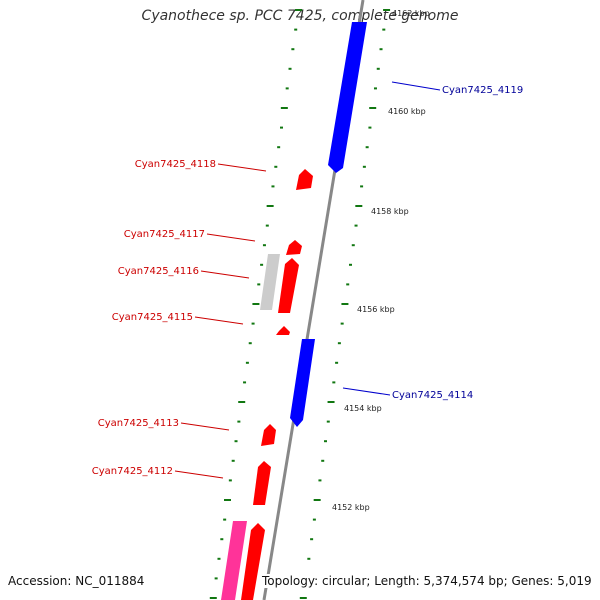  I want to click on gene-label: Cyan7425_4114, so click(432, 395).